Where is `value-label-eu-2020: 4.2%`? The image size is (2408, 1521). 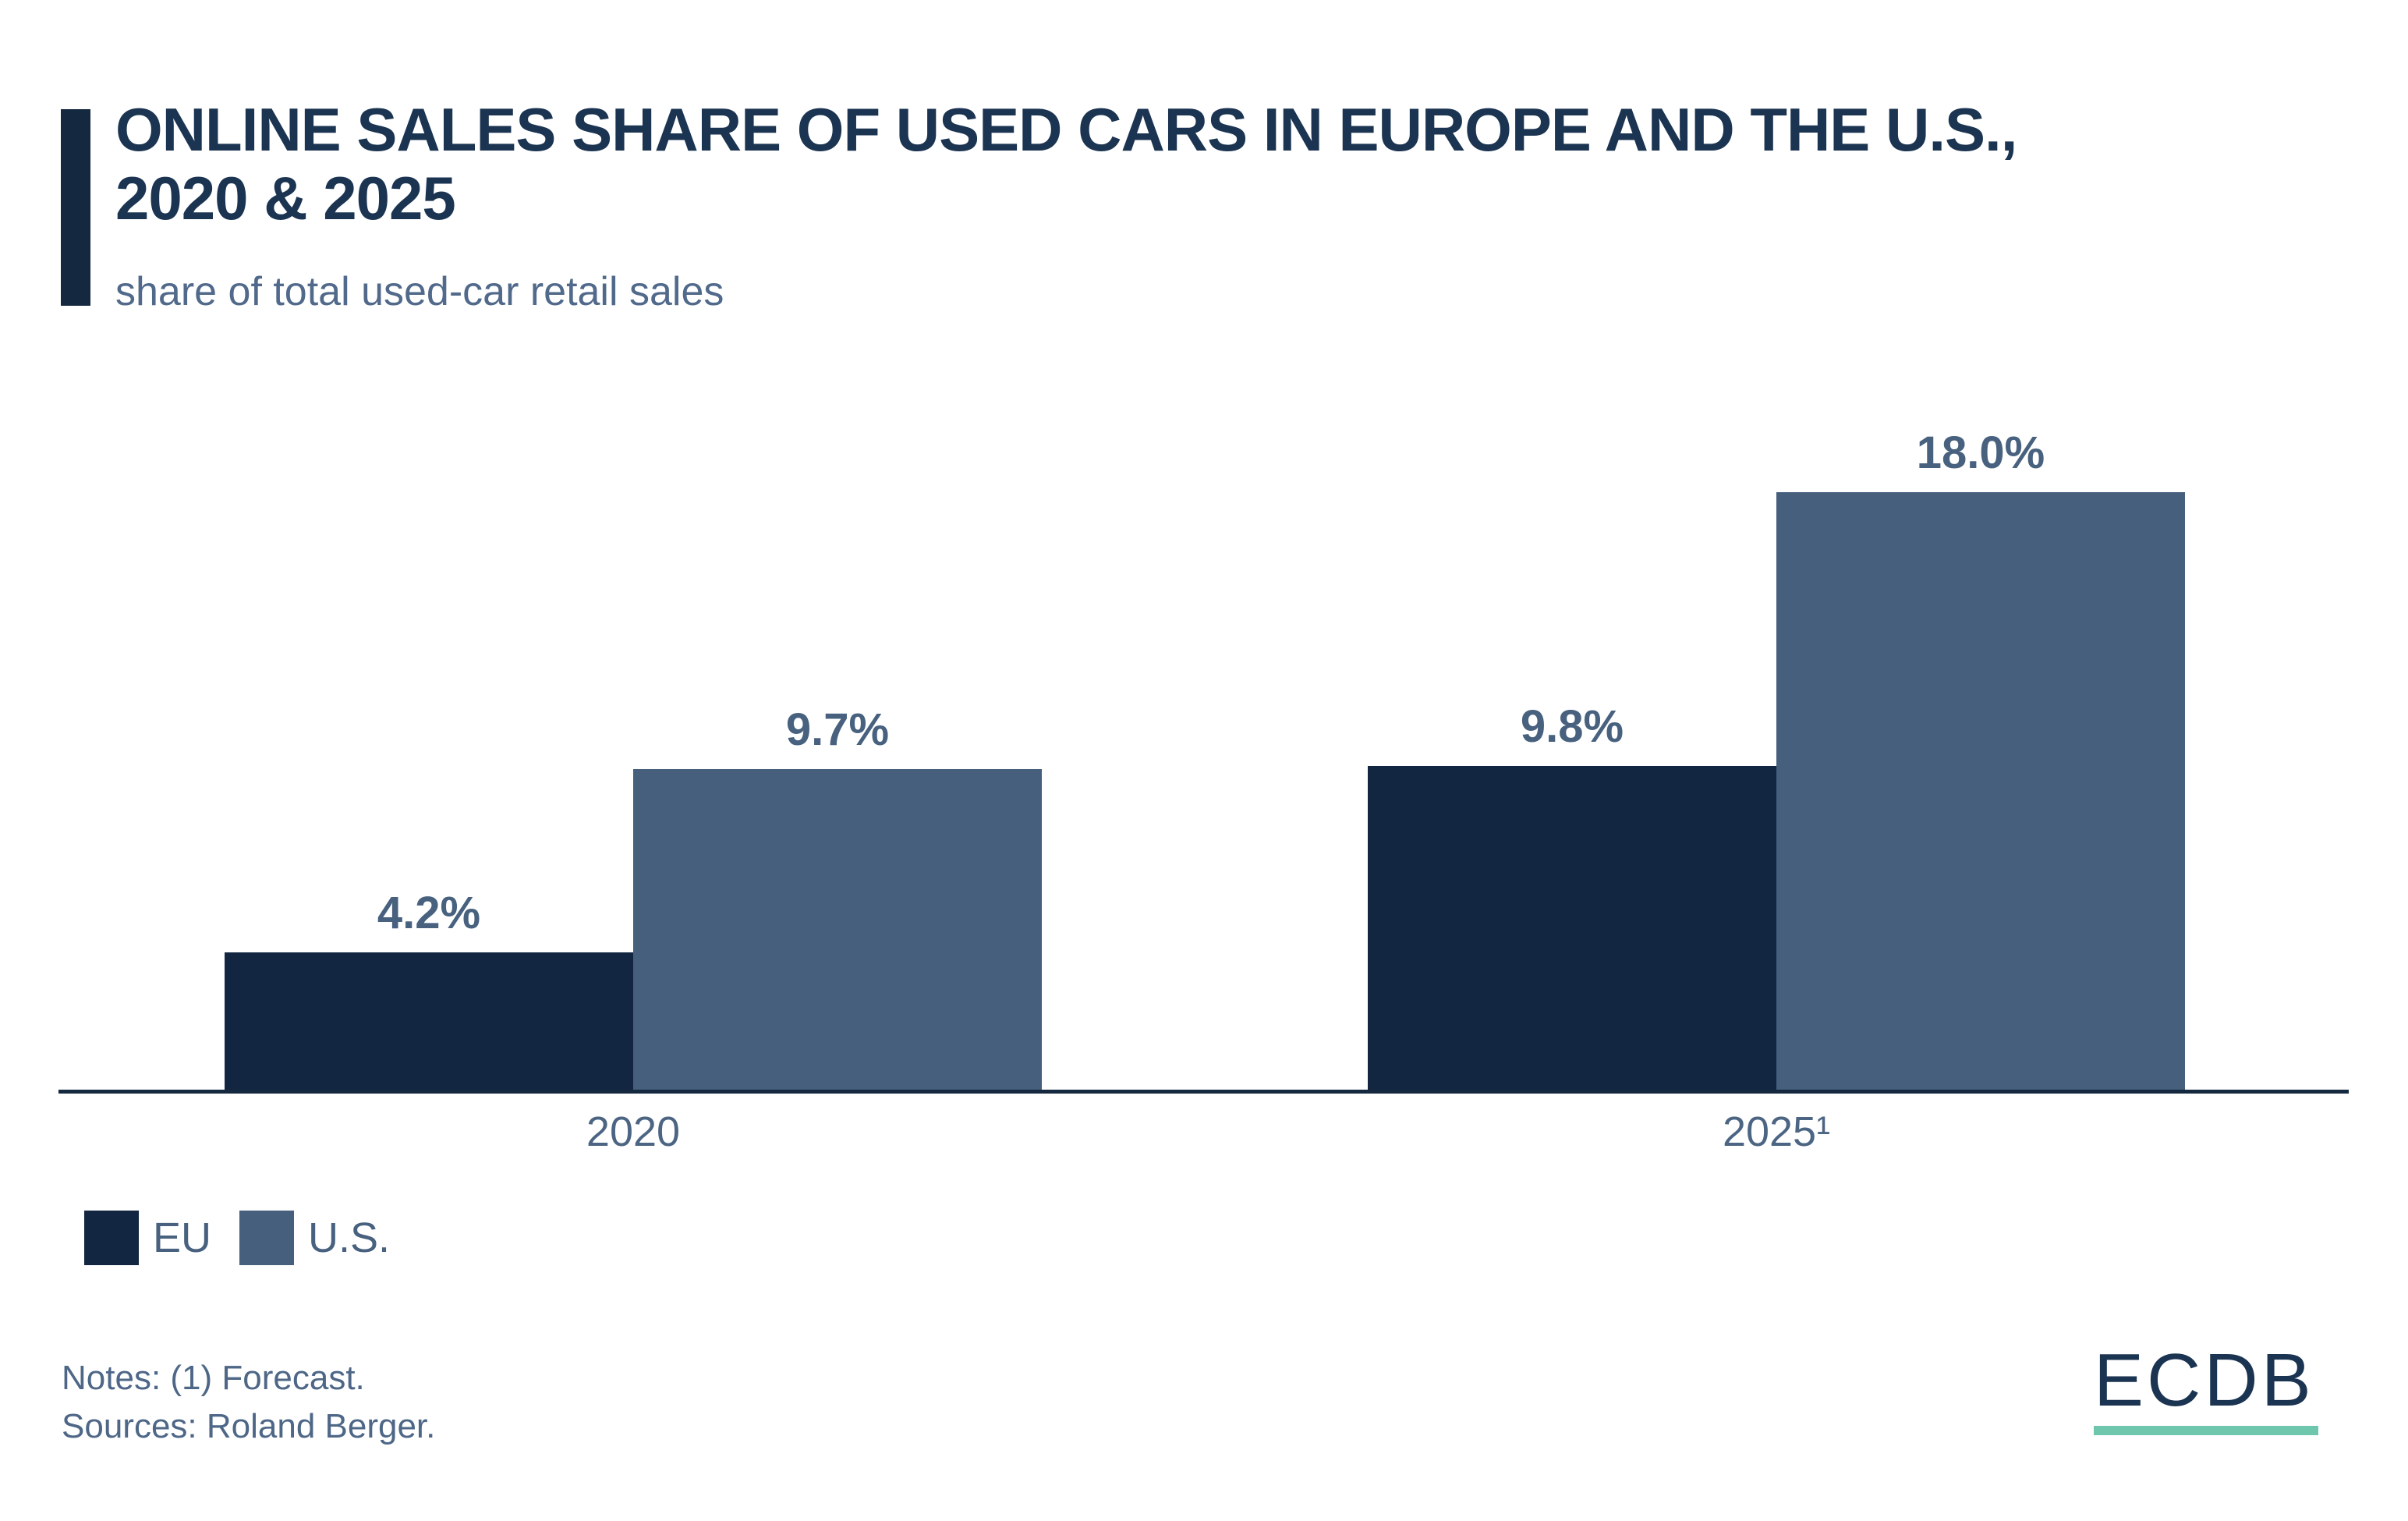 value-label-eu-2020: 4.2% is located at coordinates (429, 913).